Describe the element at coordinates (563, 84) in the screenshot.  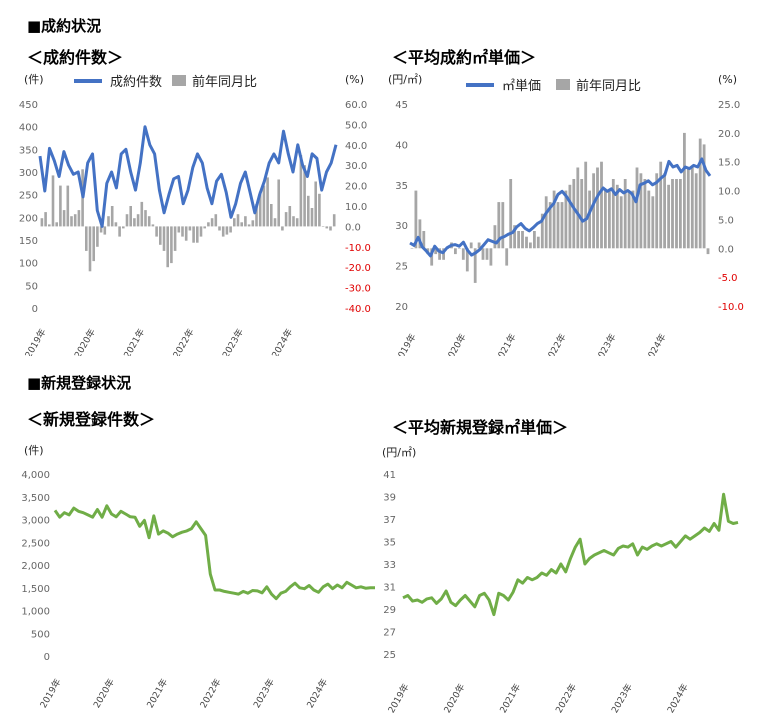
I see `legend-bar-swatch` at that location.